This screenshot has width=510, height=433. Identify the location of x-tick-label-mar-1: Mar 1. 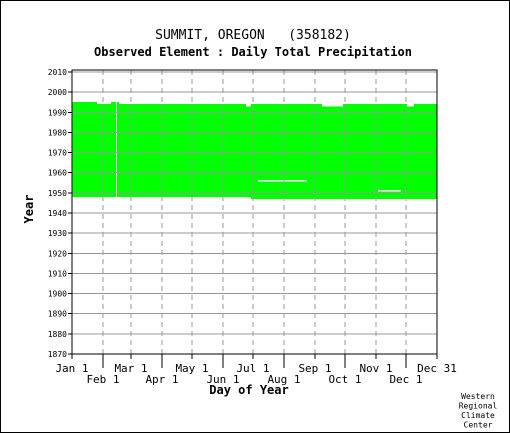
(130, 368).